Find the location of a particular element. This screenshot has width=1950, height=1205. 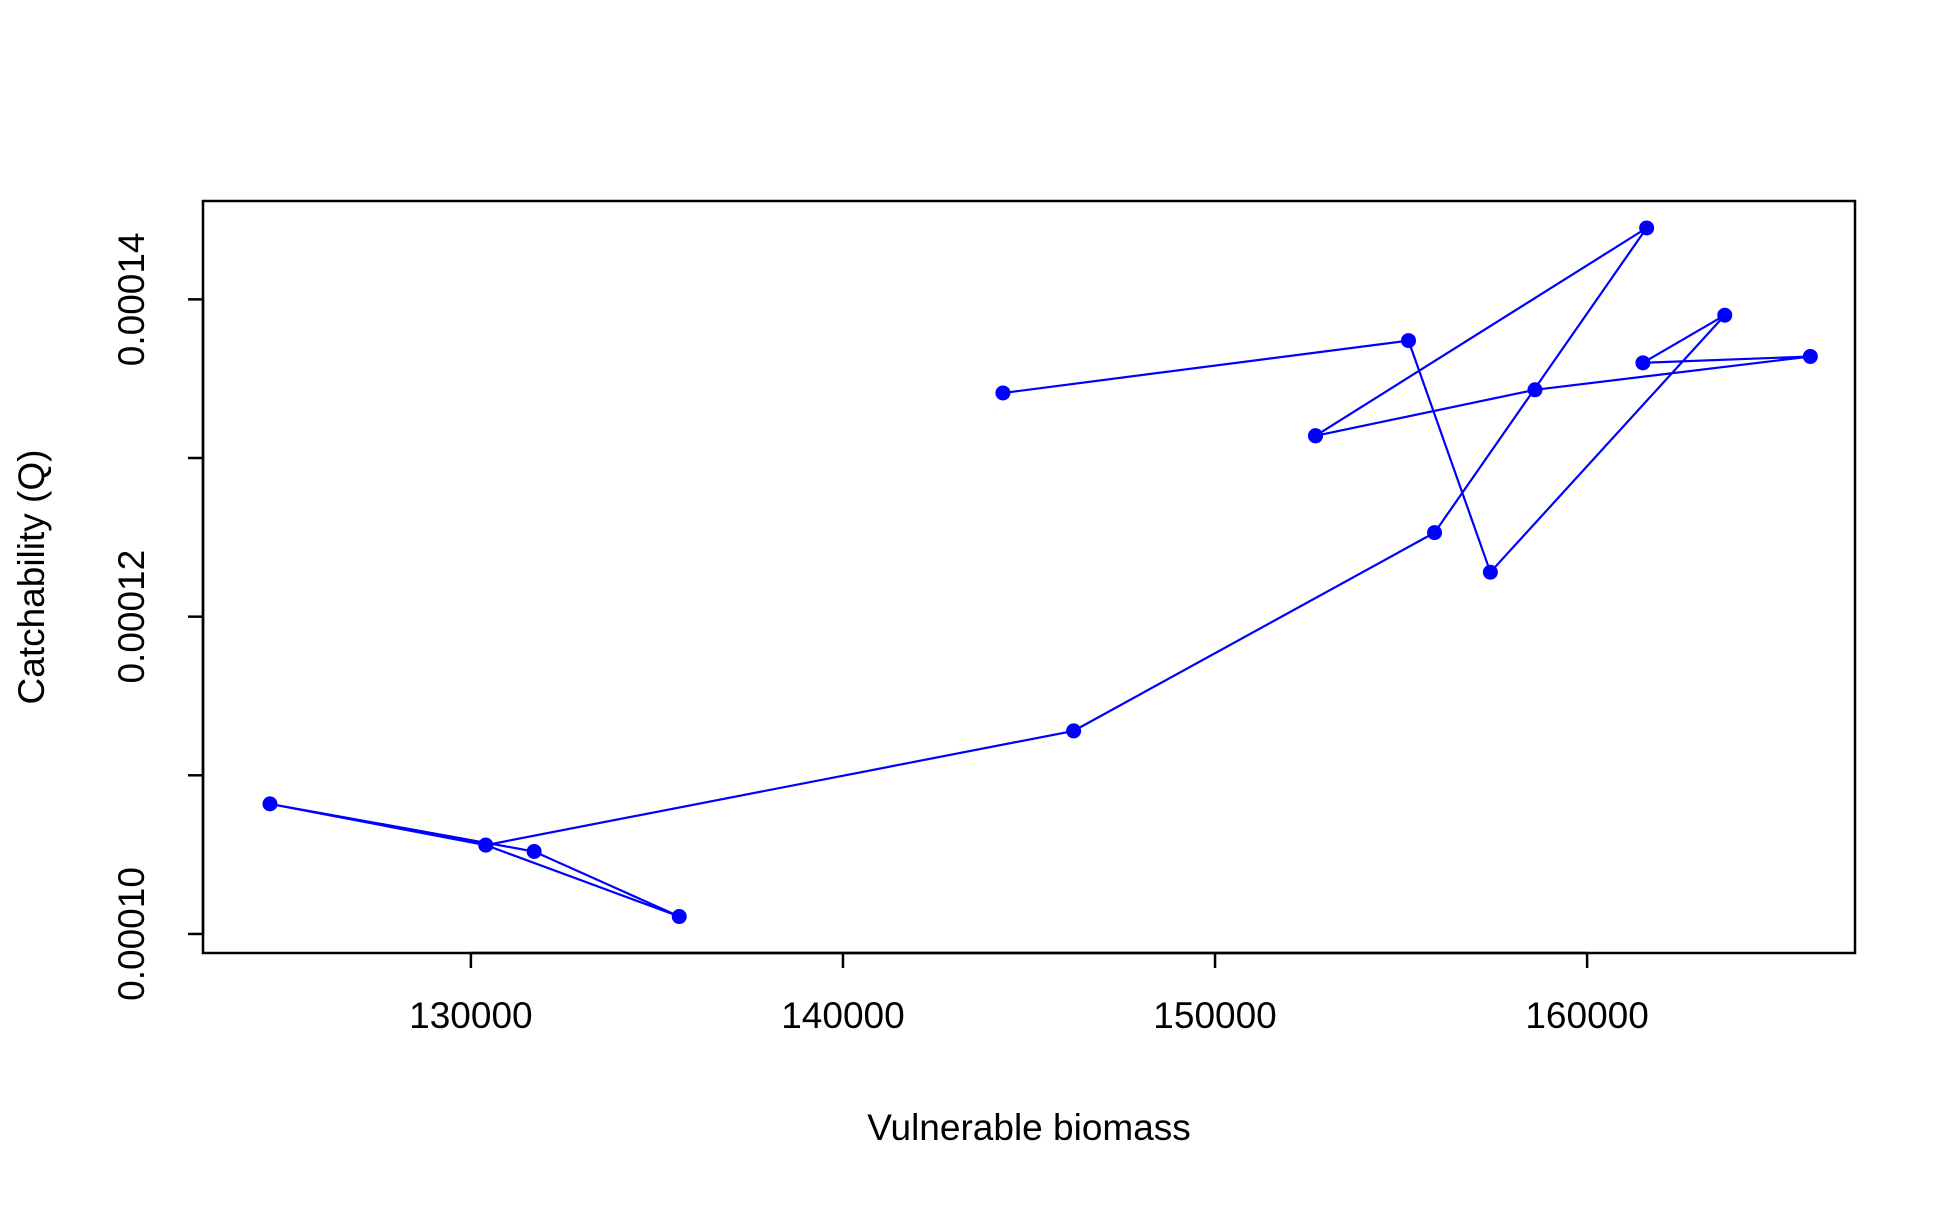

x-axis-title: Vulnerable biomass is located at coordinates (1029, 1127).